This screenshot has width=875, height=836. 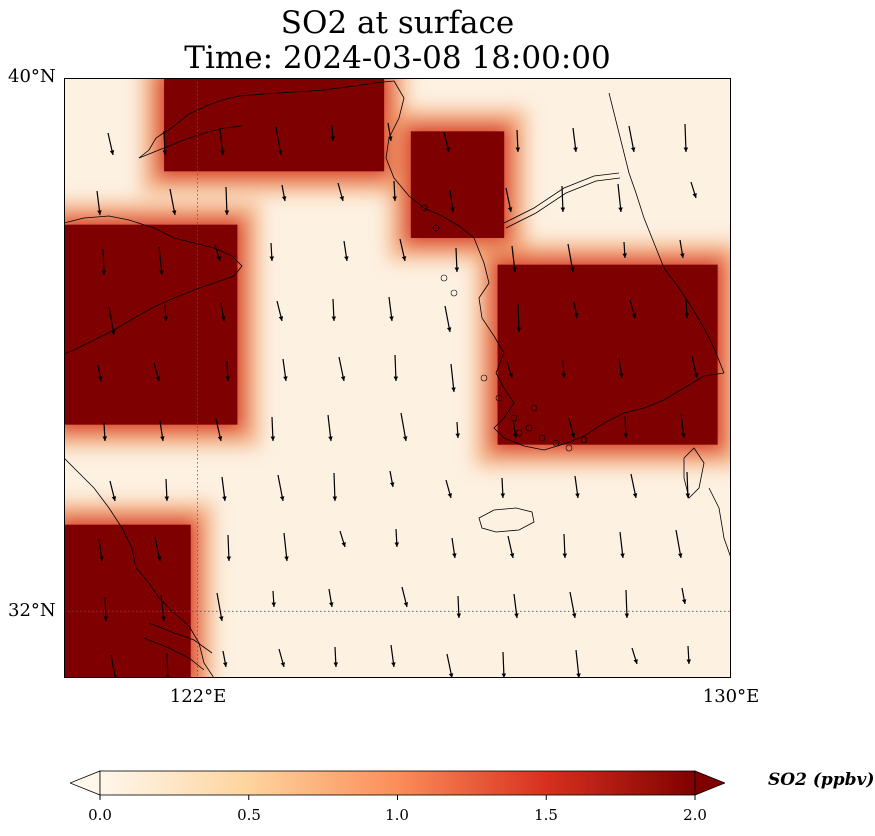 What do you see at coordinates (84, 783) in the screenshot?
I see `colorbar-min-extend` at bounding box center [84, 783].